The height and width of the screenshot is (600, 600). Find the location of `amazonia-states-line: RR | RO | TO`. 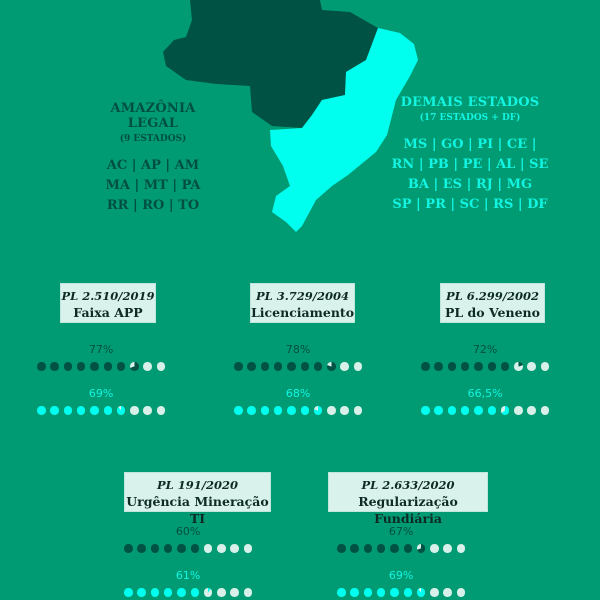

amazonia-states-line: RR | RO | TO is located at coordinates (153, 205).